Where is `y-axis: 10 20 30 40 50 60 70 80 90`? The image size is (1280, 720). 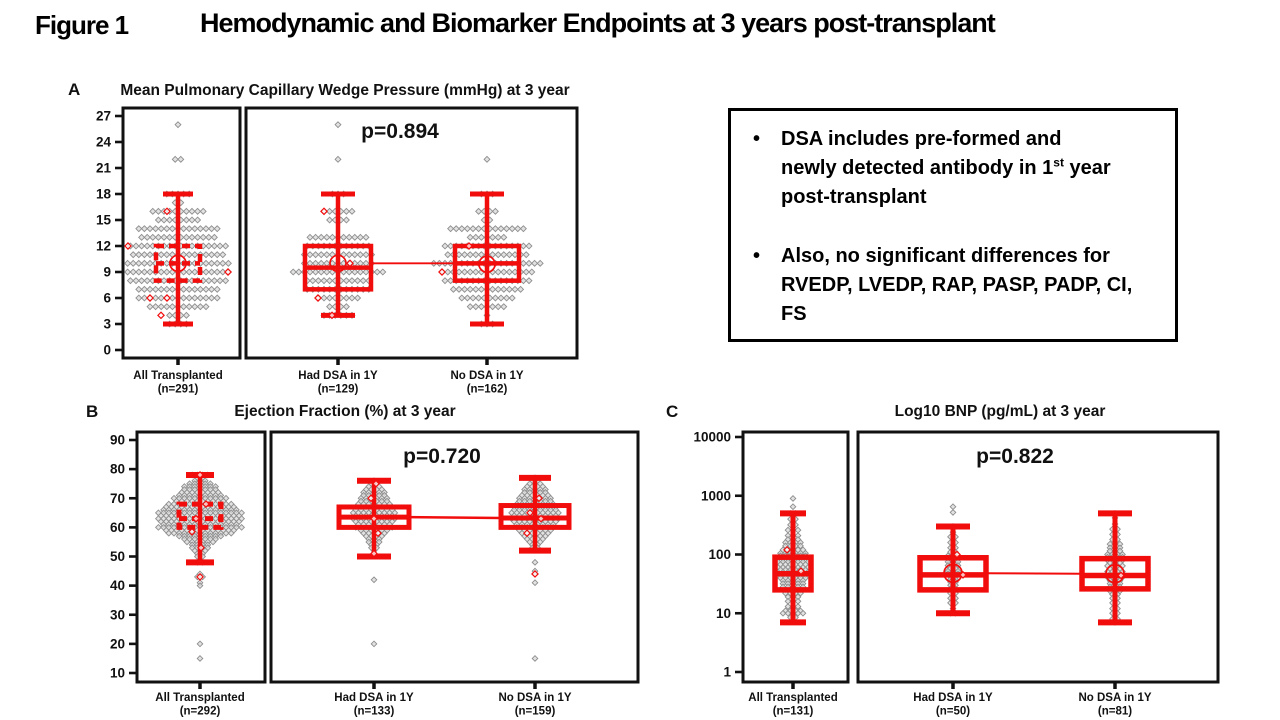
y-axis: 10 20 30 40 50 60 70 80 90 is located at coordinates (123, 557).